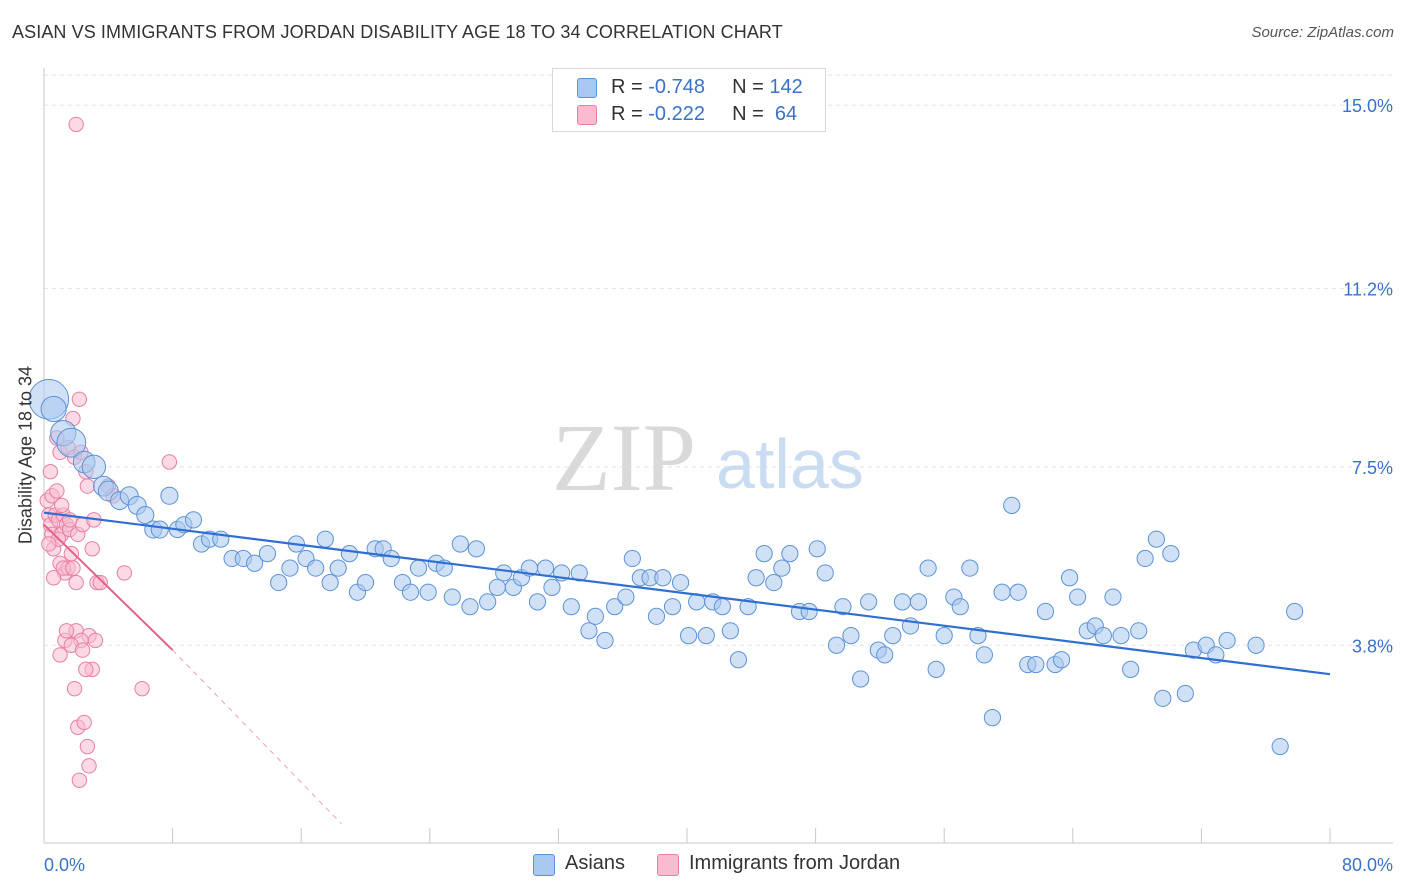  What do you see at coordinates (676, 114) in the screenshot?
I see `legend-r-value: -0.222` at bounding box center [676, 114].